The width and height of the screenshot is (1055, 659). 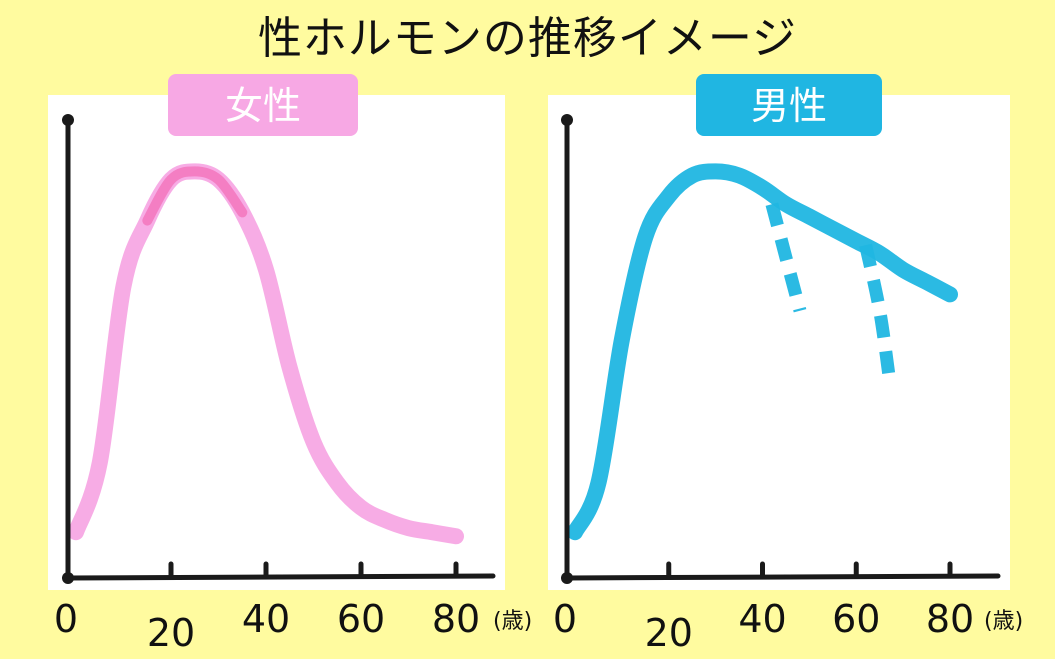 I want to click on male-tick-label: 40, so click(x=762, y=619).